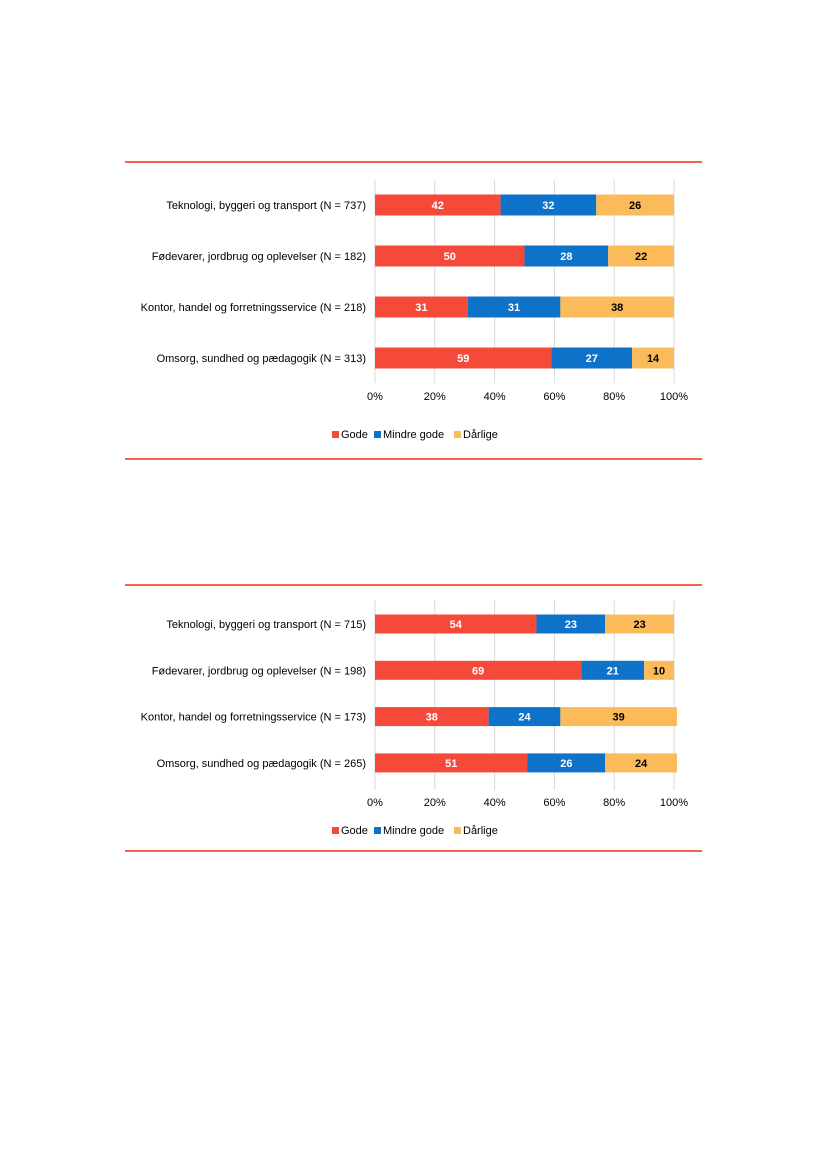 The width and height of the screenshot is (827, 1169). I want to click on data-label: 59, so click(463, 359).